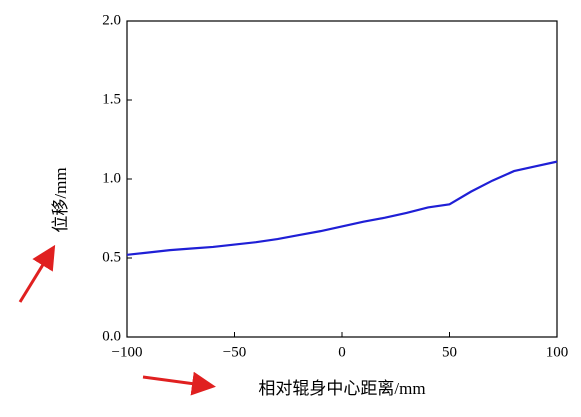 The width and height of the screenshot is (581, 417). Describe the element at coordinates (111, 336) in the screenshot. I see `y-tick-label: 0.0` at that location.